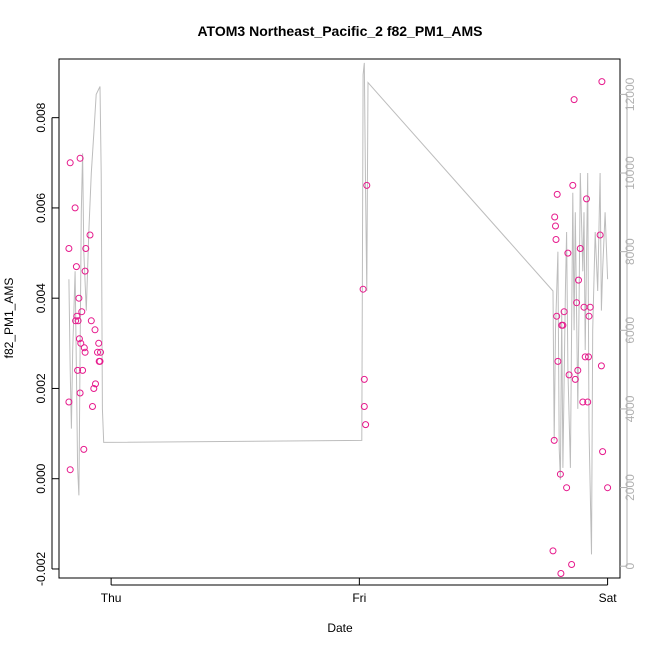 Image resolution: width=650 pixels, height=650 pixels. What do you see at coordinates (41, 569) in the screenshot?
I see `y-tick-label: -0.002` at bounding box center [41, 569].